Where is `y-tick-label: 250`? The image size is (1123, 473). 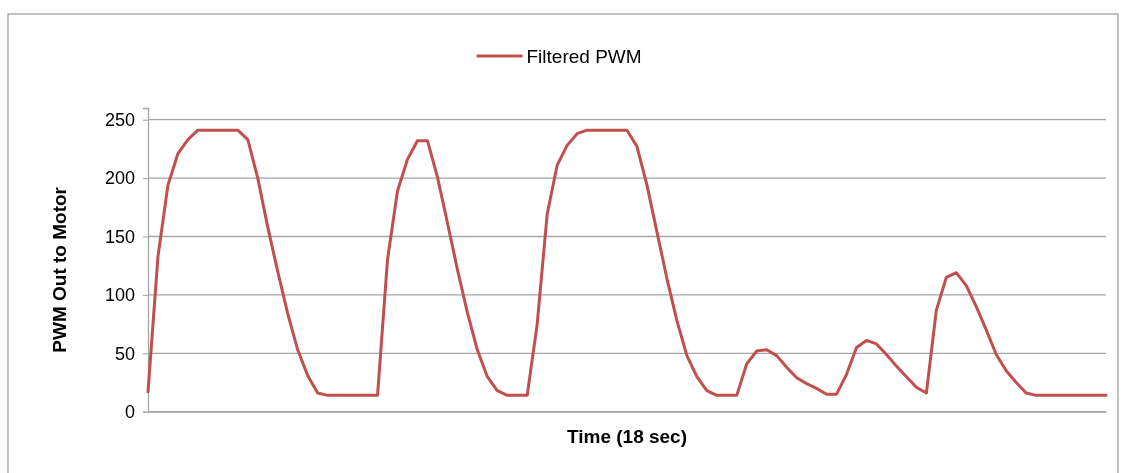
y-tick-label: 250 is located at coordinates (119, 119).